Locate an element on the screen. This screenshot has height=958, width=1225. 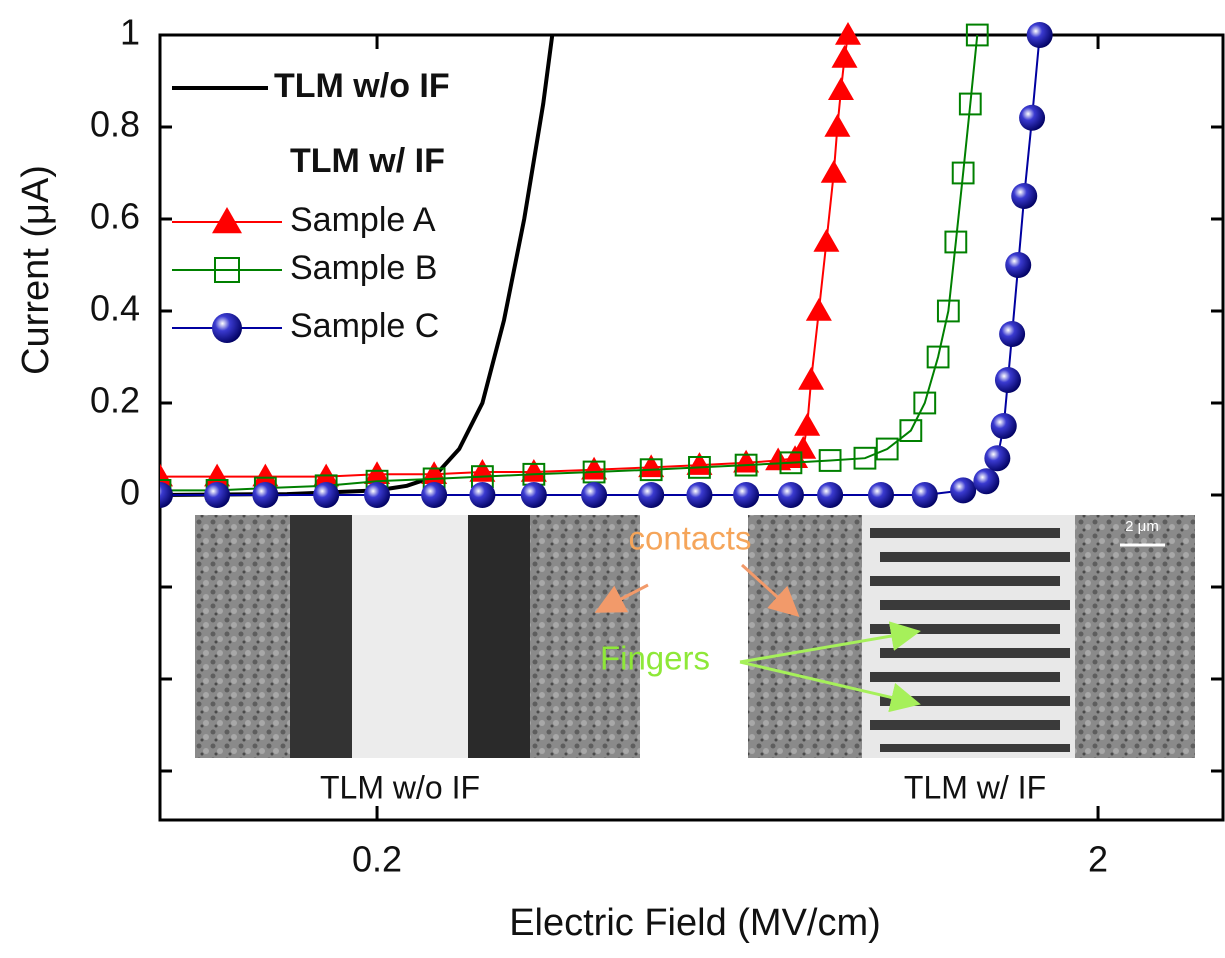
inset-label: TLM w/ IF is located at coordinates (975, 787).